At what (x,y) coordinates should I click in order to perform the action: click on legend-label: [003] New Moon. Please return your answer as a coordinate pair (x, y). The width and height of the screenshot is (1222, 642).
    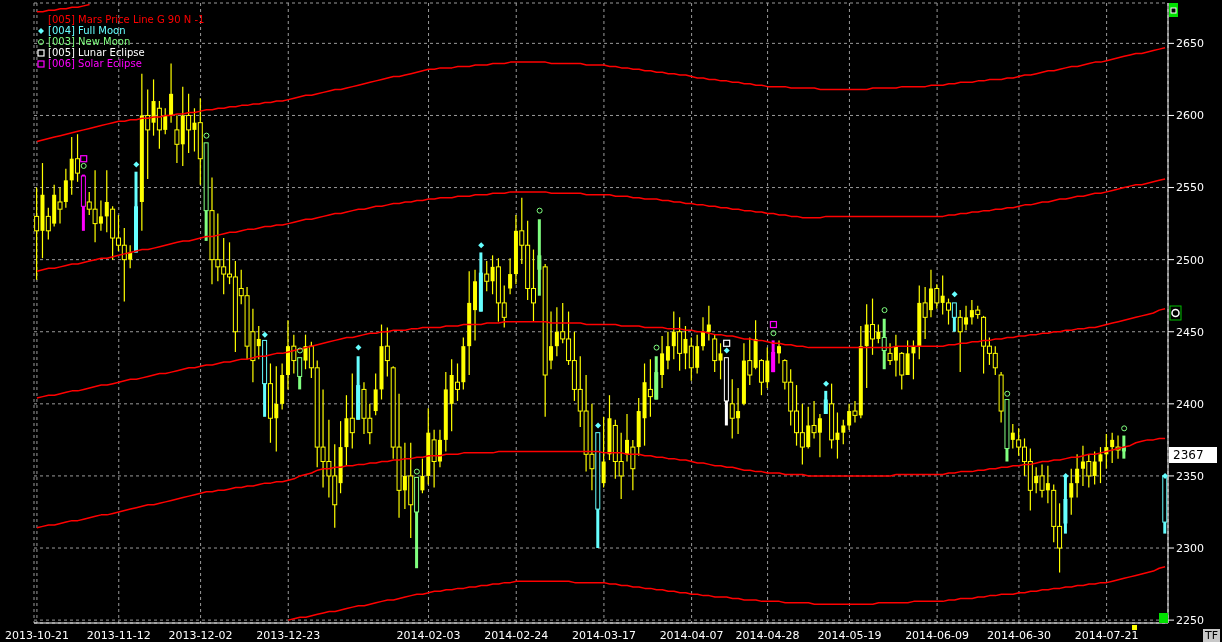
    Looking at the image, I should click on (89, 41).